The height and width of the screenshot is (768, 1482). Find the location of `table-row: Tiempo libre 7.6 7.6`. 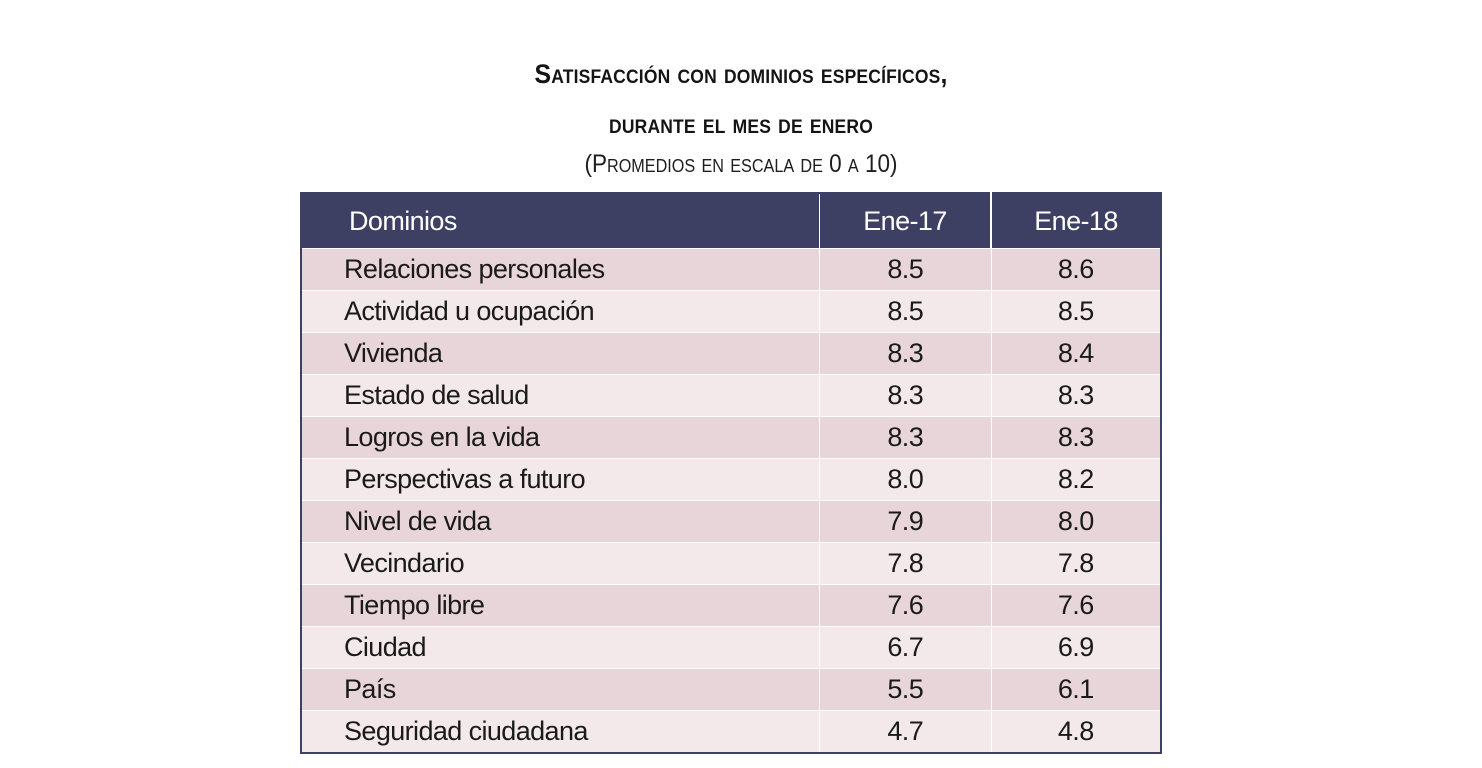

table-row: Tiempo libre 7.6 7.6 is located at coordinates (731, 605).